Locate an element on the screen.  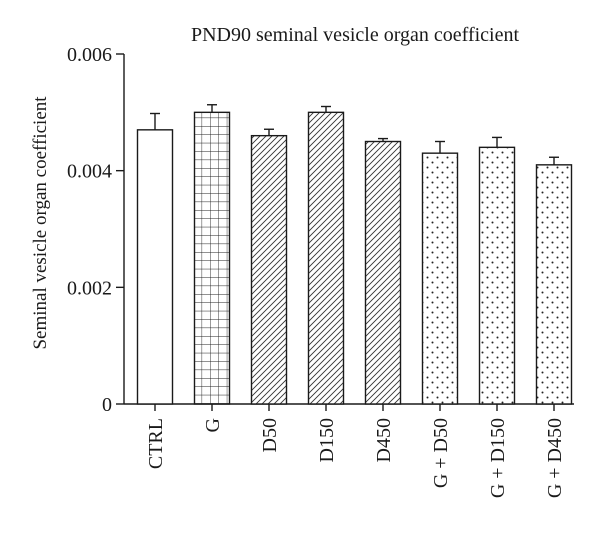
x-tick-label: G + D450 is located at coordinates (555, 458).